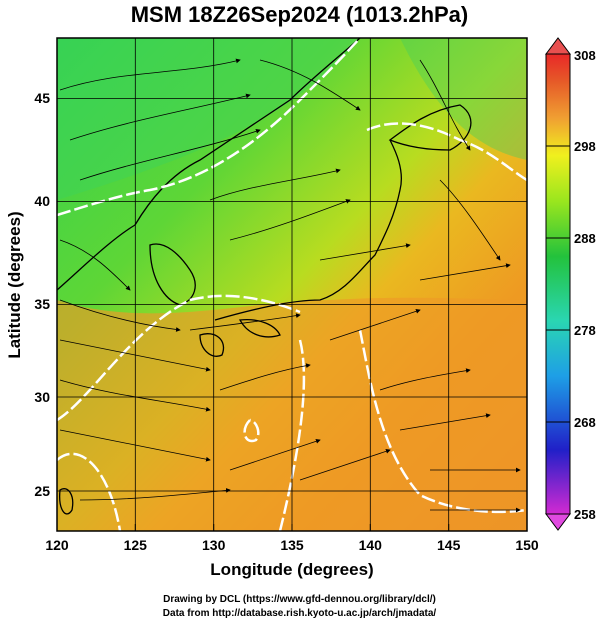 This screenshot has height=625, width=599. Describe the element at coordinates (585, 514) in the screenshot. I see `colorbar-tick-label: 258` at that location.